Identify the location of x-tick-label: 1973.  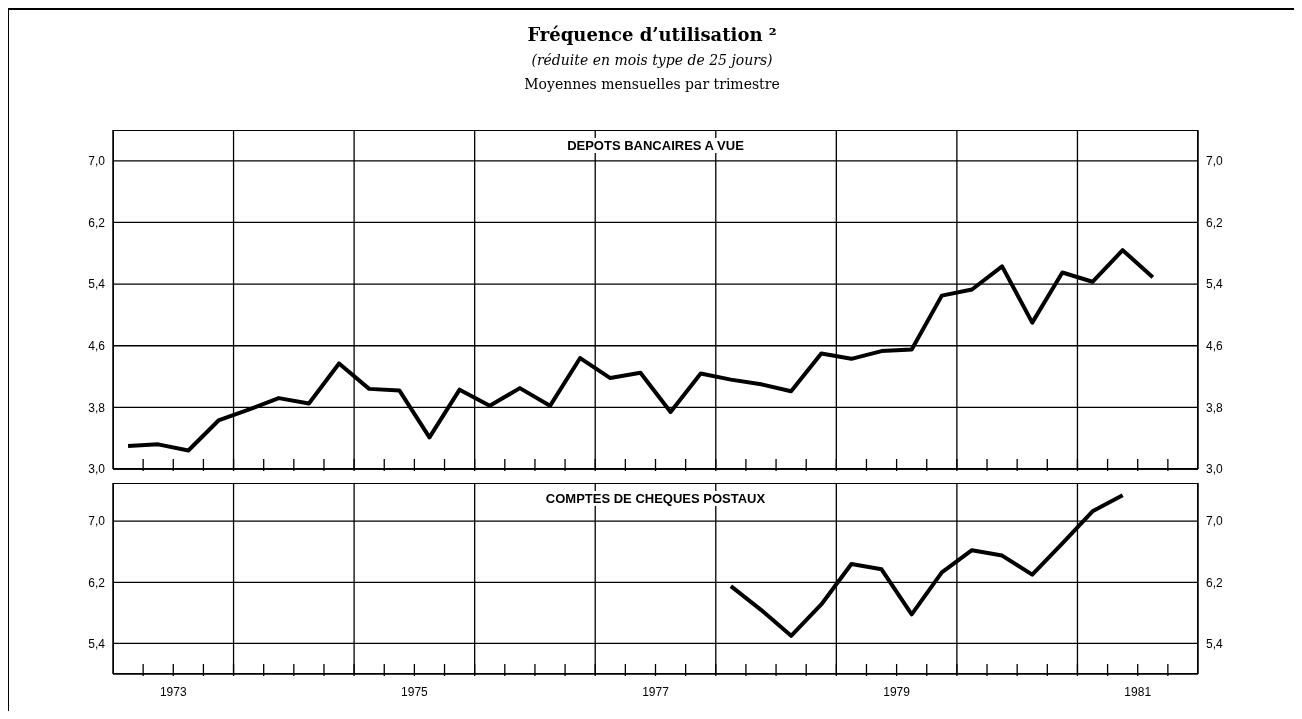
(173, 692).